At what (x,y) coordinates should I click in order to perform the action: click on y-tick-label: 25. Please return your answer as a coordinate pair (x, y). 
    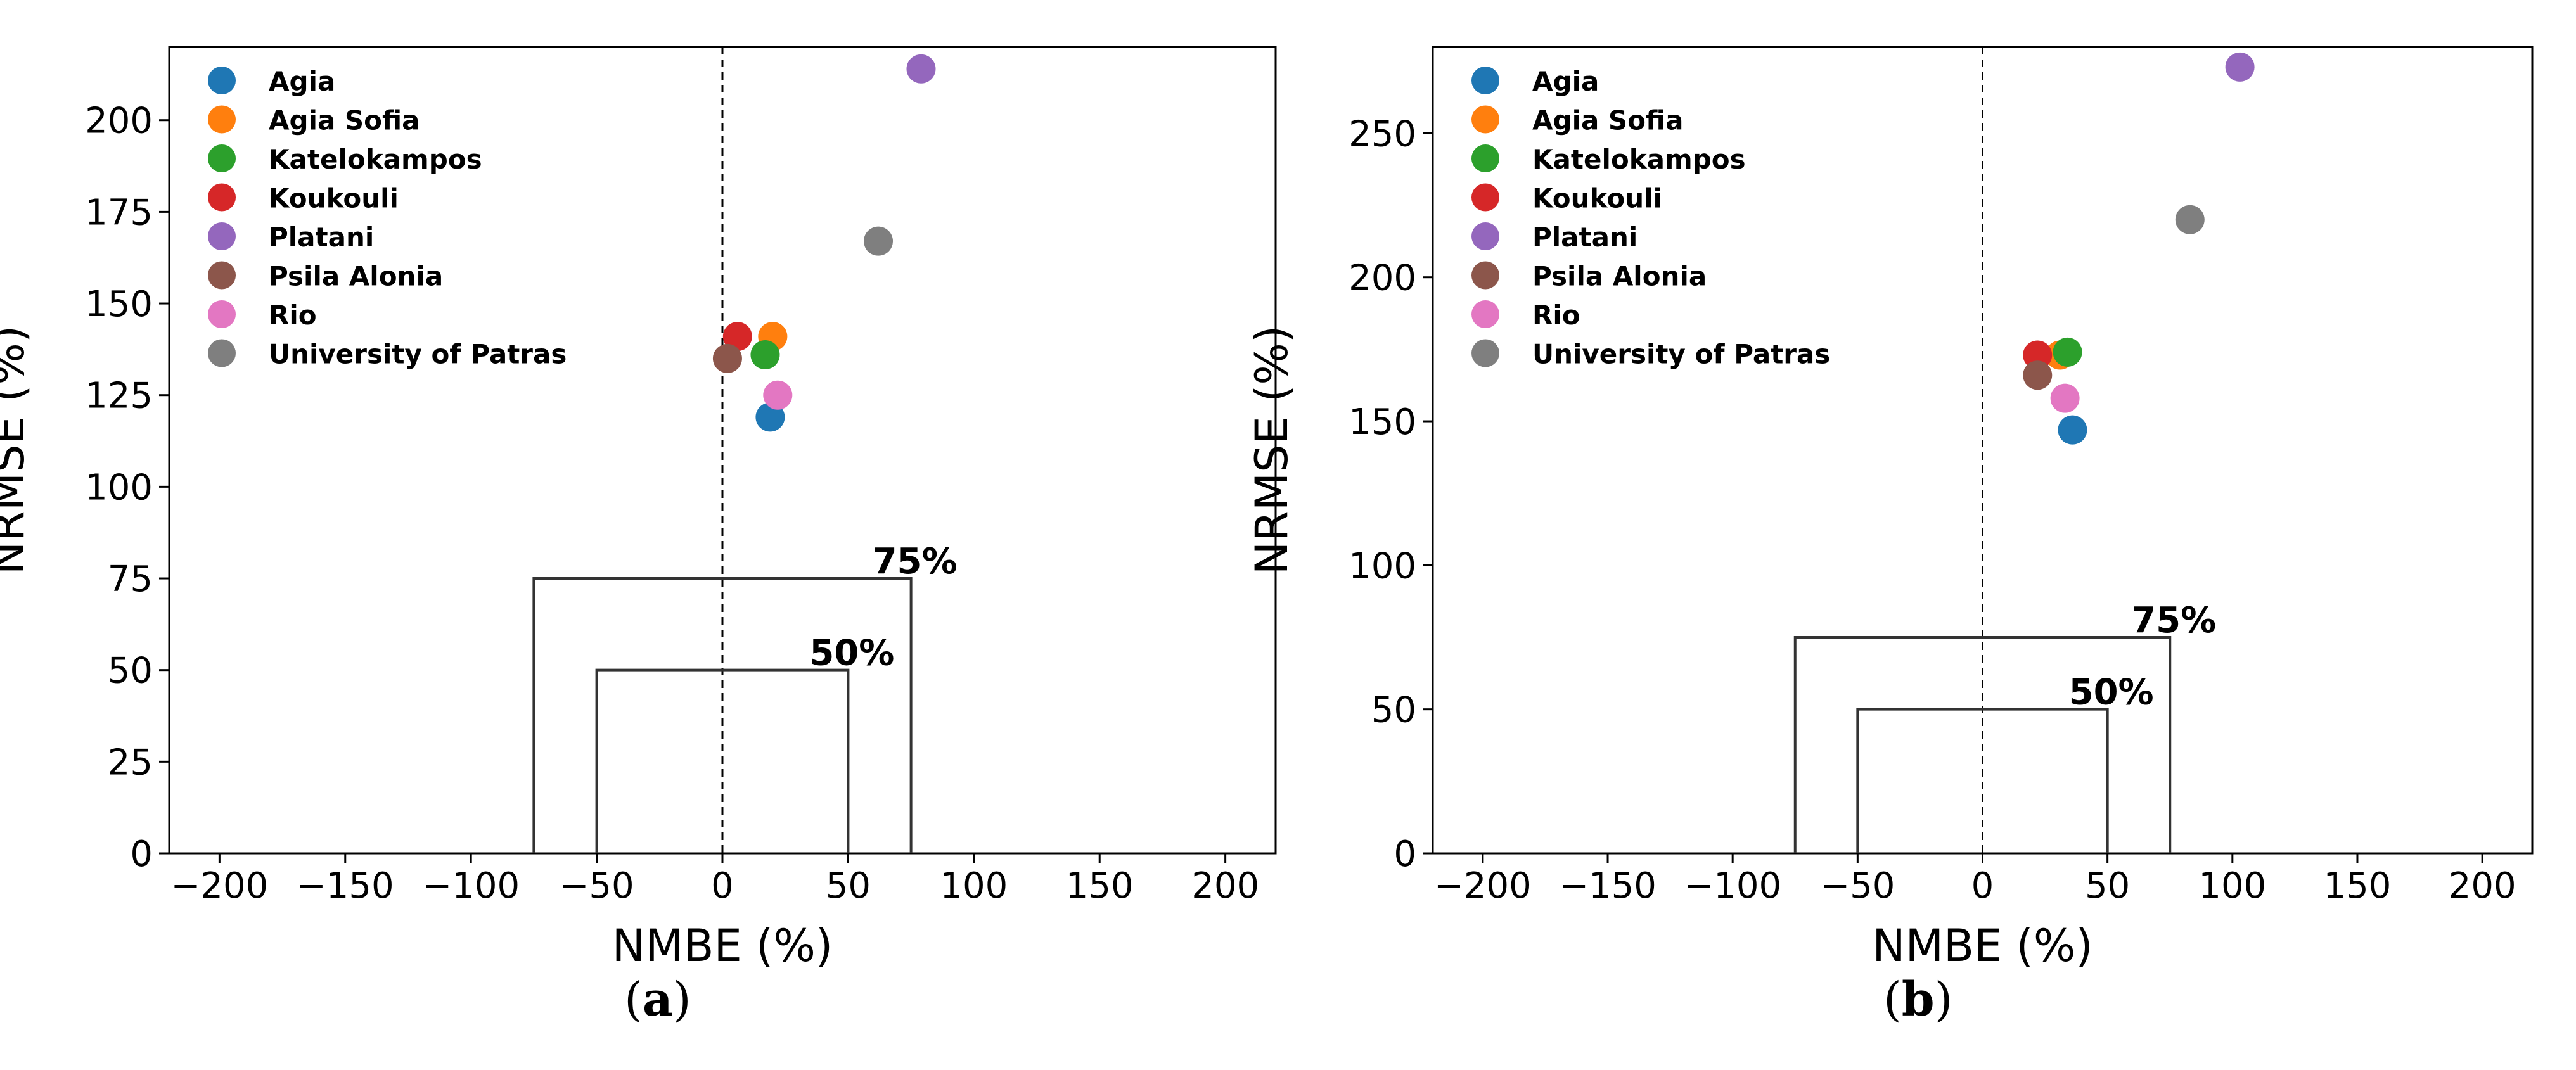
    Looking at the image, I should click on (130, 762).